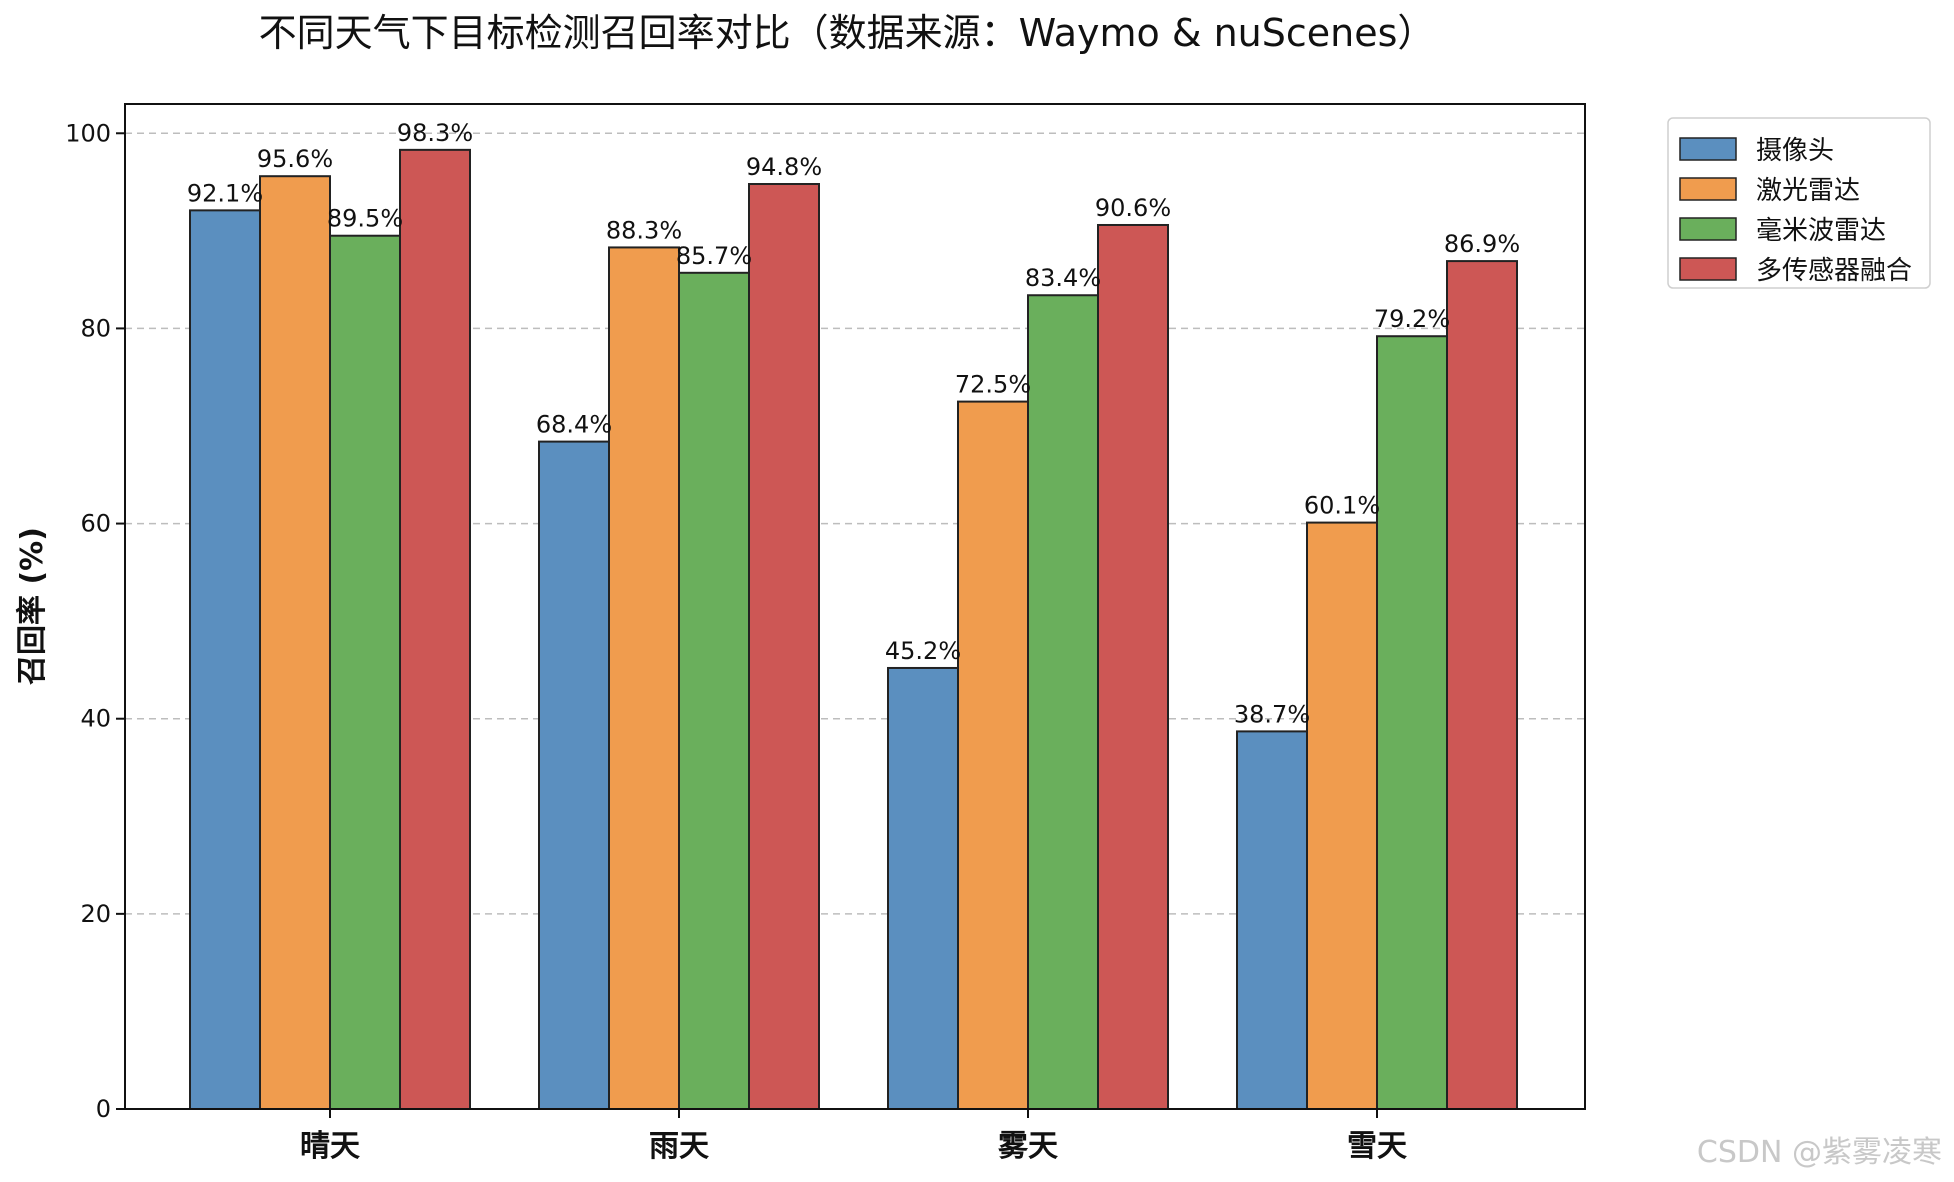  What do you see at coordinates (574, 425) in the screenshot?
I see `data-label: 68.4%` at bounding box center [574, 425].